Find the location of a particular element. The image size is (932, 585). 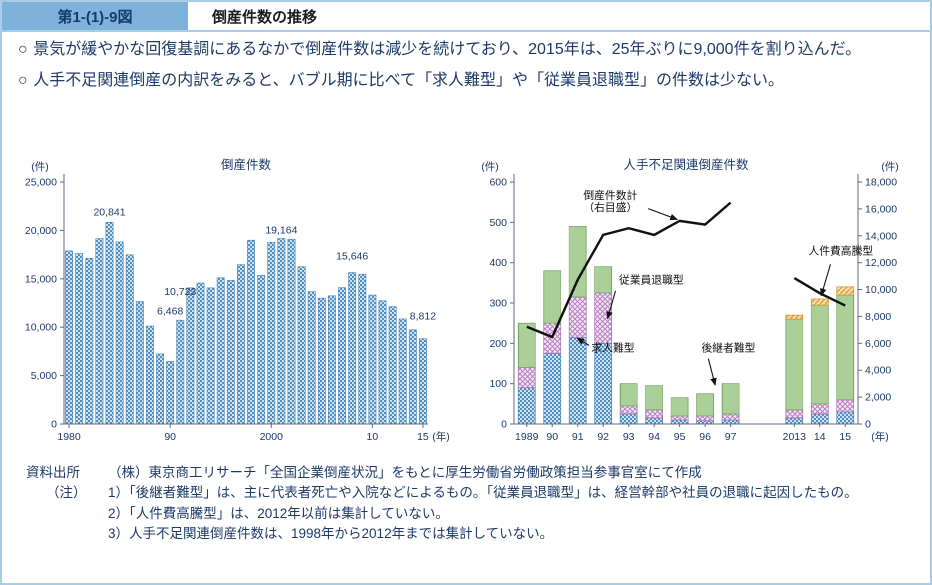

svg-text: 19,164 is located at coordinates (281, 230).